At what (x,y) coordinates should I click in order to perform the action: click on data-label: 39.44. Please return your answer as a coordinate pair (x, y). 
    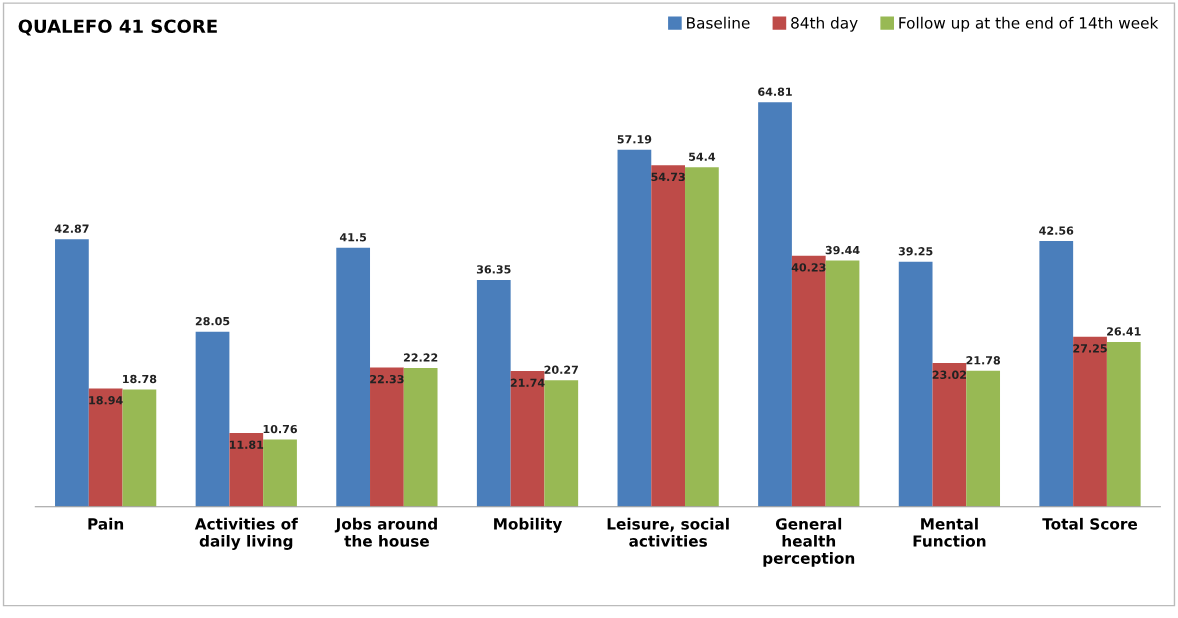
    Looking at the image, I should click on (842, 250).